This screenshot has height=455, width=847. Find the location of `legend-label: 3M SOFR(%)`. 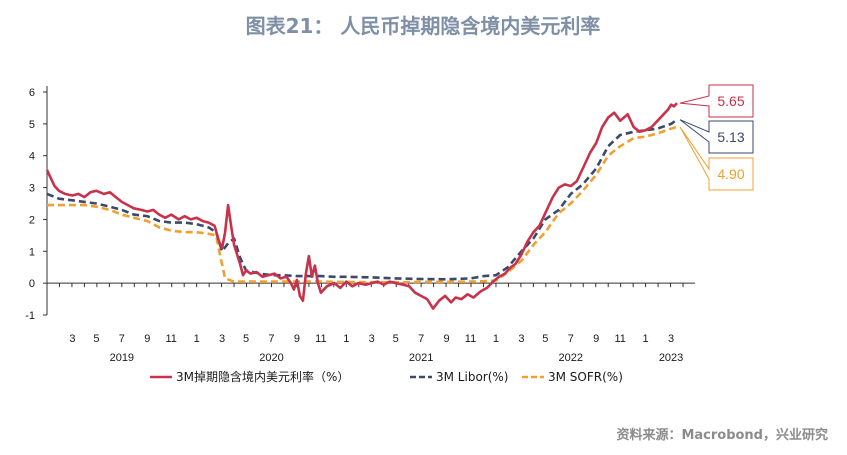

legend-label: 3M SOFR(%) is located at coordinates (585, 377).